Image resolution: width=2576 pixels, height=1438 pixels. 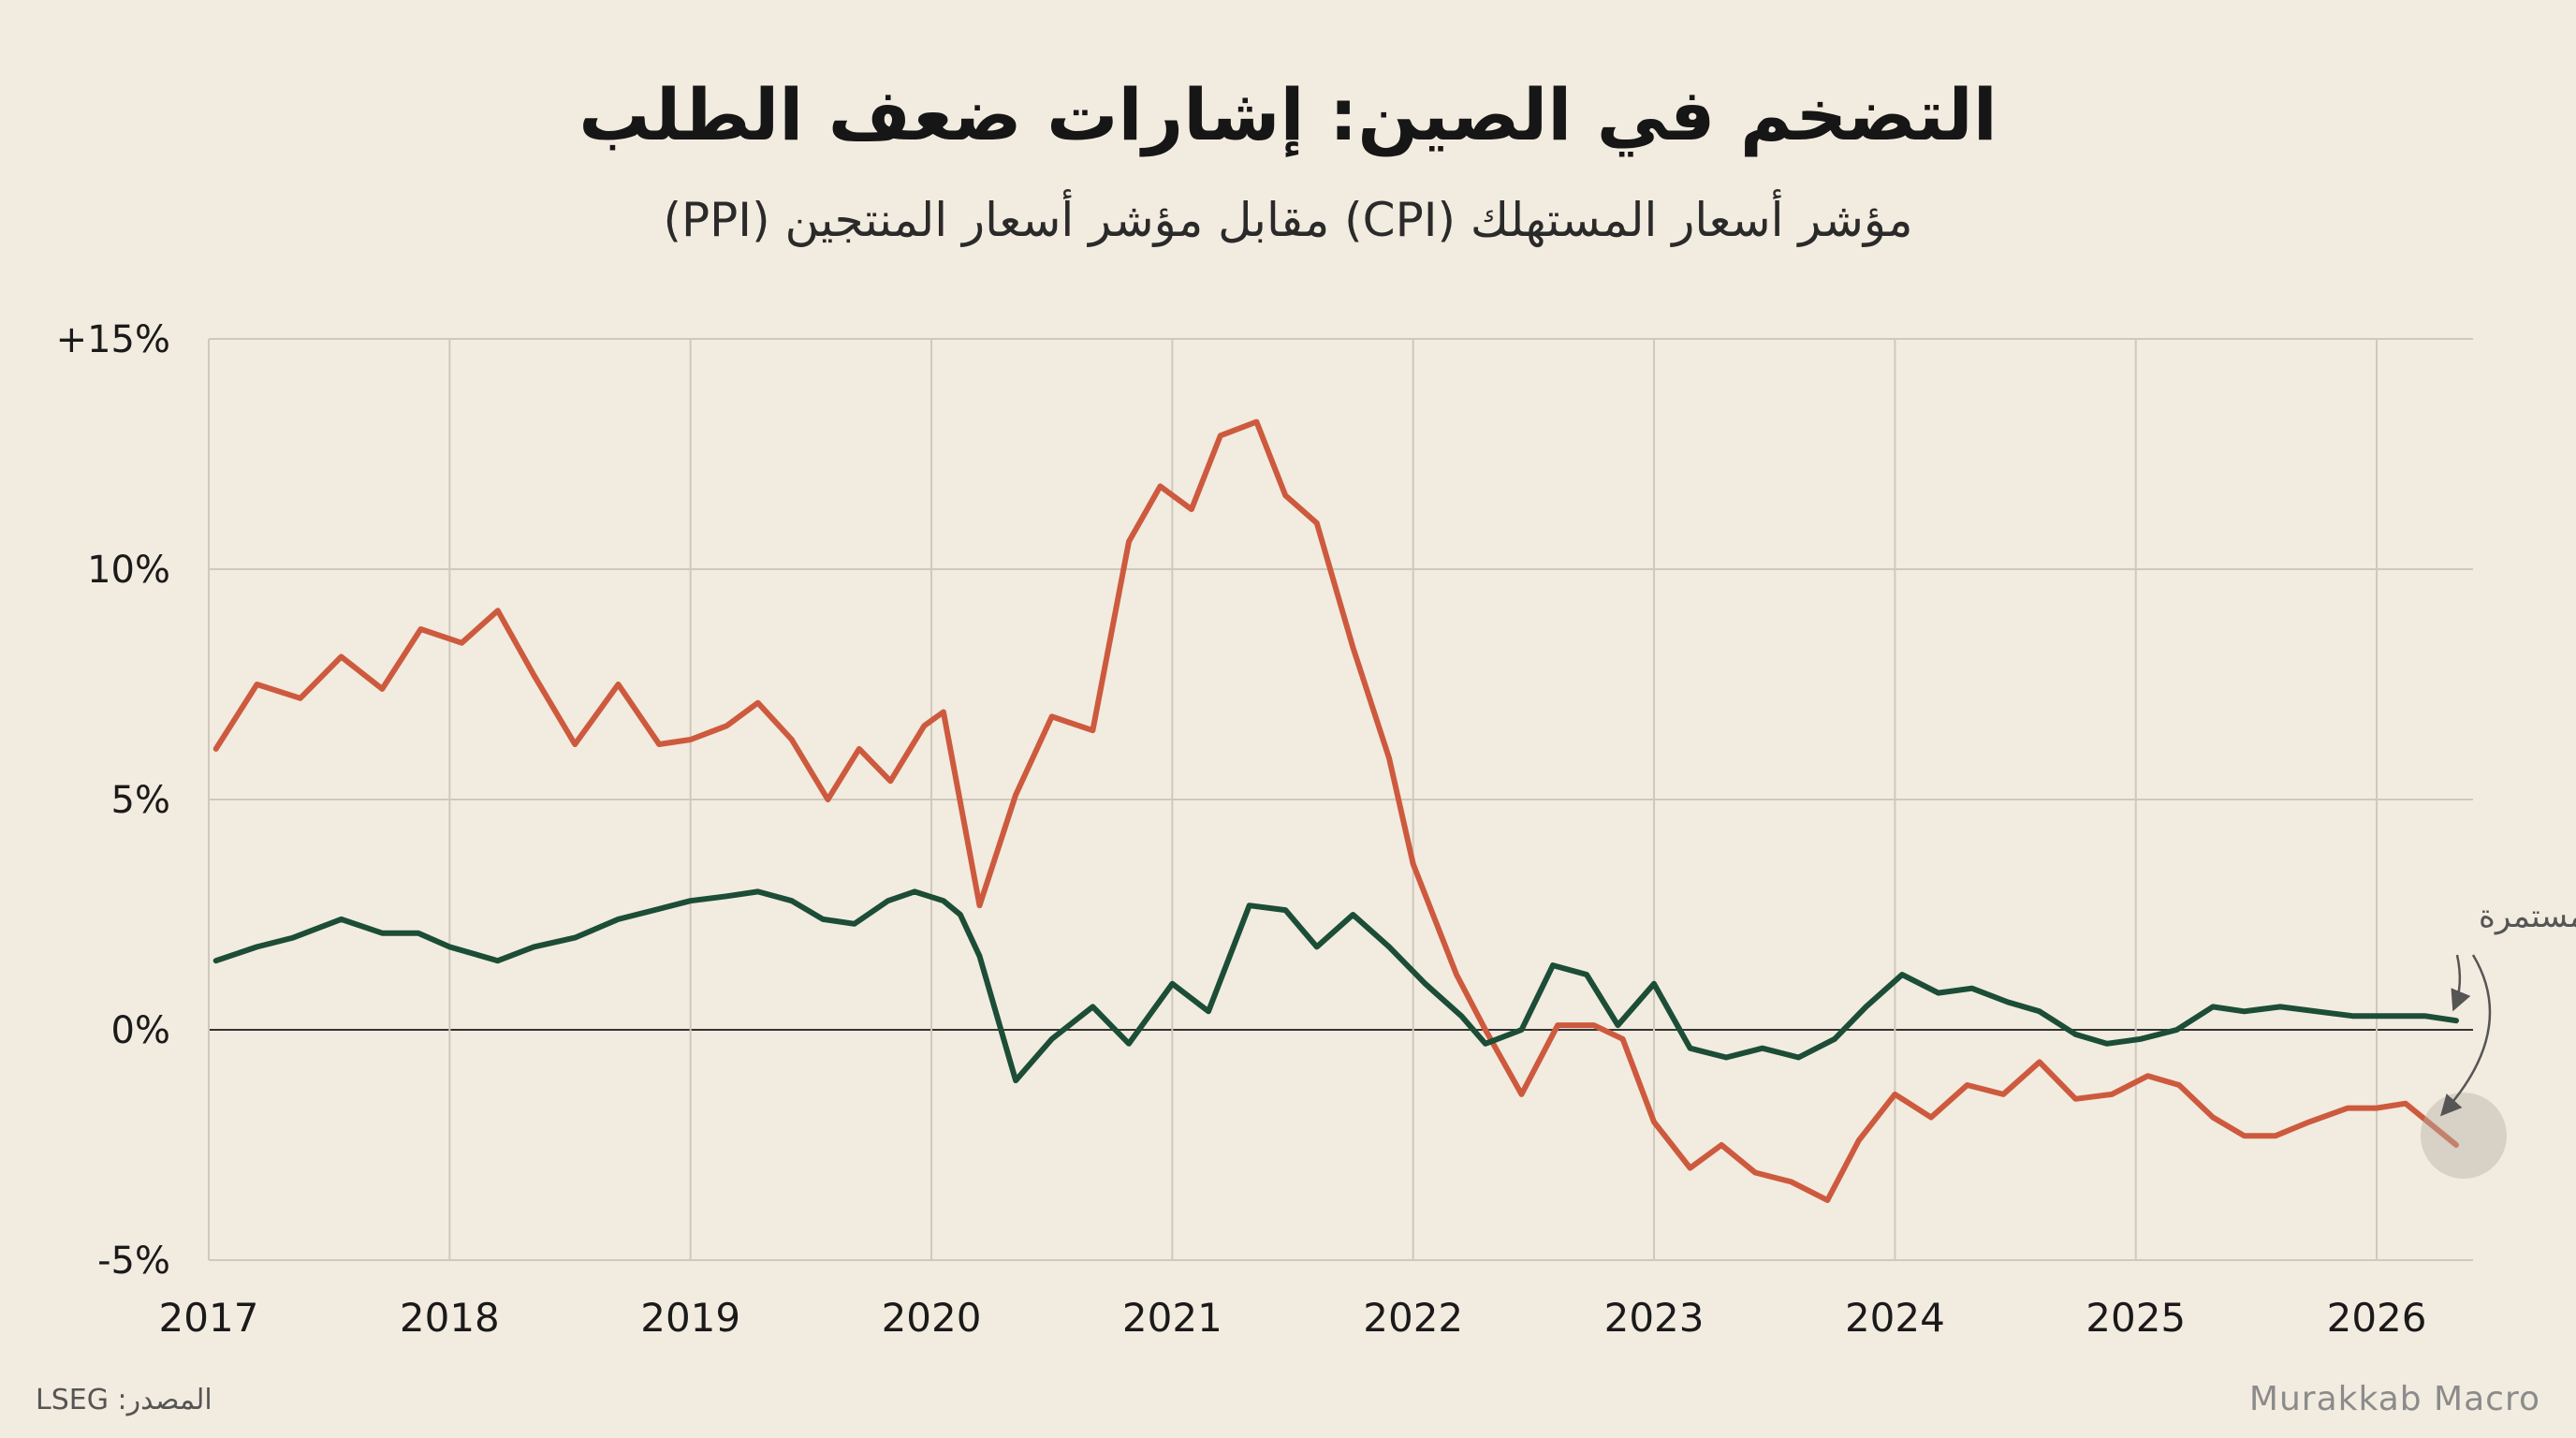 I want to click on x-tick-label: 2019, so click(x=690, y=1318).